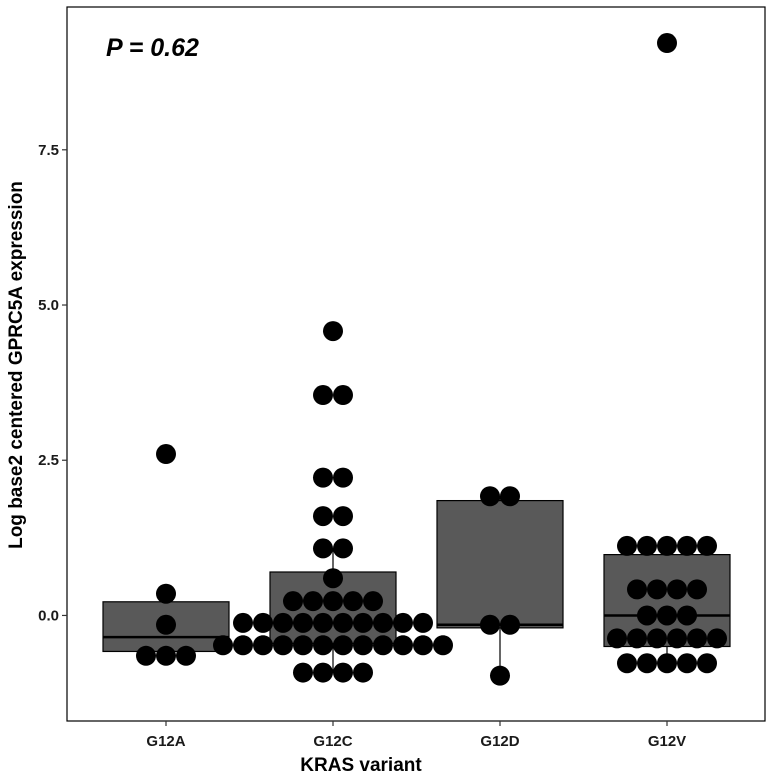  I want to click on x-tick-label: G12A, so click(165, 741).